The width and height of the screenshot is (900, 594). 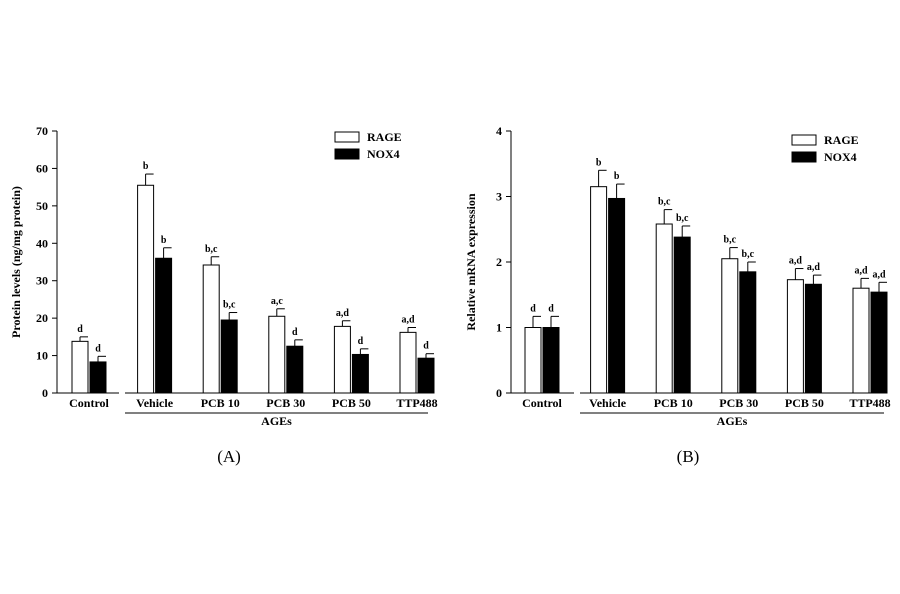 I want to click on y-tick-label: 70, so click(x=42, y=131).